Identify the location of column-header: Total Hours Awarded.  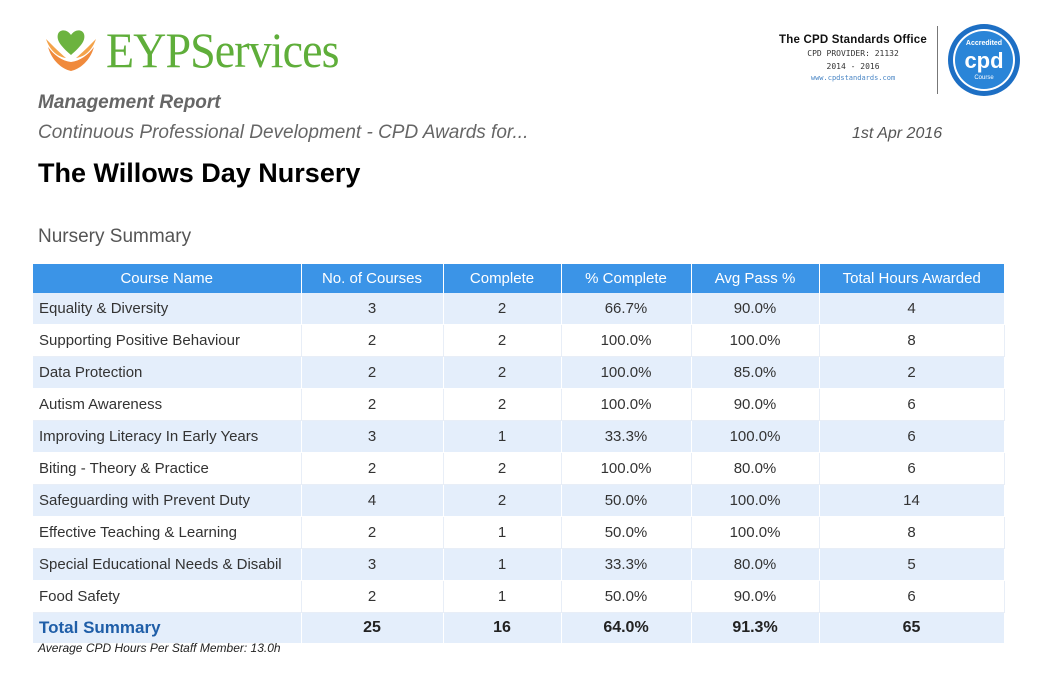
(911, 278).